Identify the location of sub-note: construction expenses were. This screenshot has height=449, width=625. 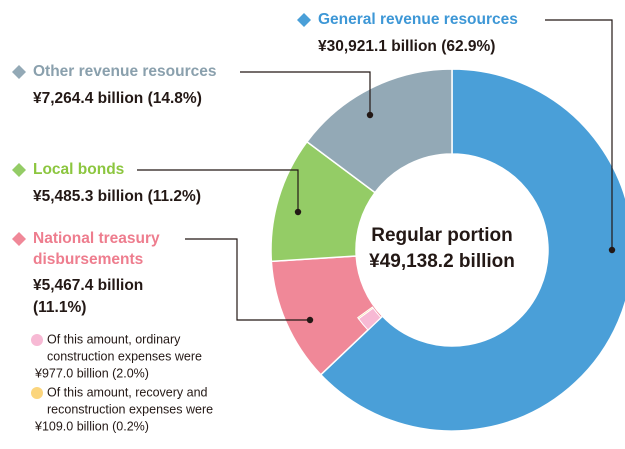
(124, 356).